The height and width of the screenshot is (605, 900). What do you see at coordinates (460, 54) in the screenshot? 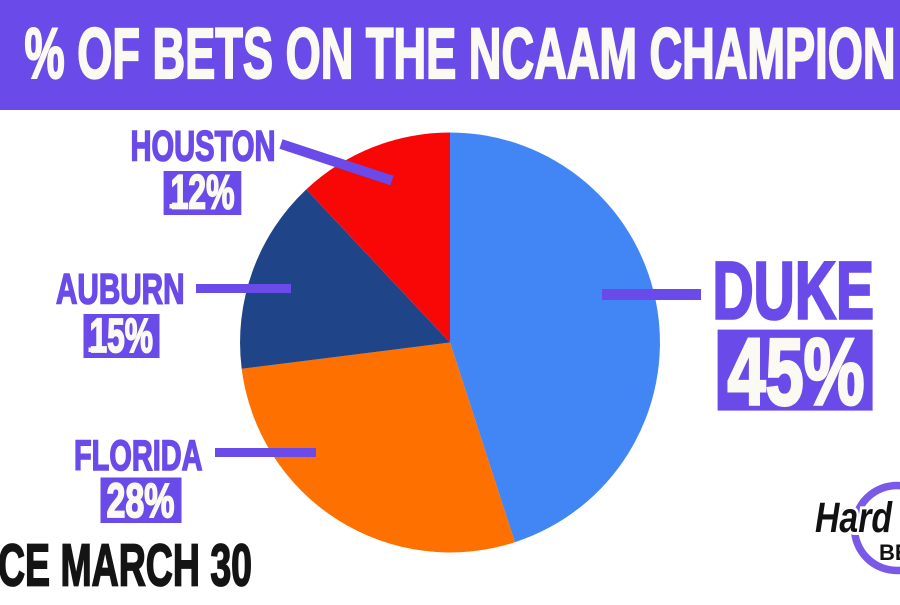
I see `svg-text:% OF BETS ON THE NCAAM CHAMPIO: % OF BETS ON THE NCAAM CHAMPION` at bounding box center [460, 54].